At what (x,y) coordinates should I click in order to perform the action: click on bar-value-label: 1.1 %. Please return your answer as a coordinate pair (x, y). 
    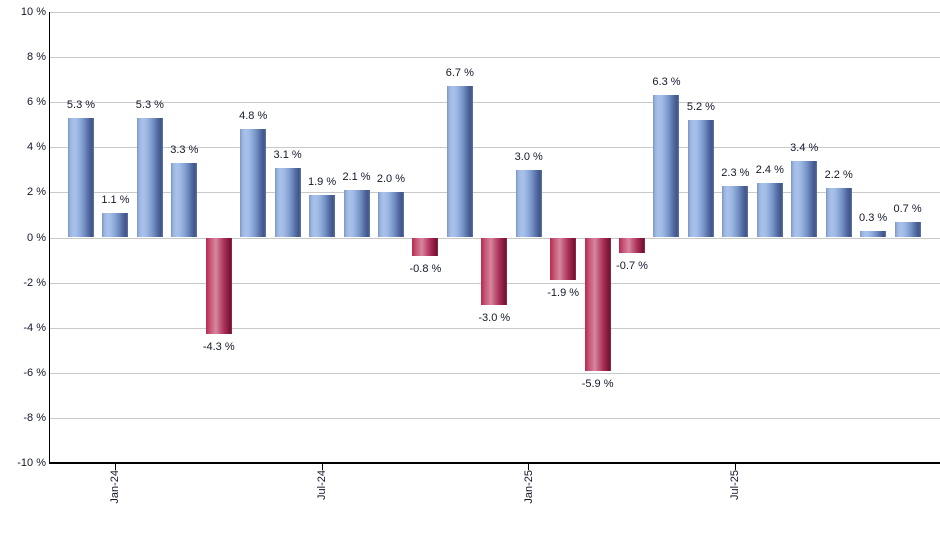
    Looking at the image, I should click on (115, 199).